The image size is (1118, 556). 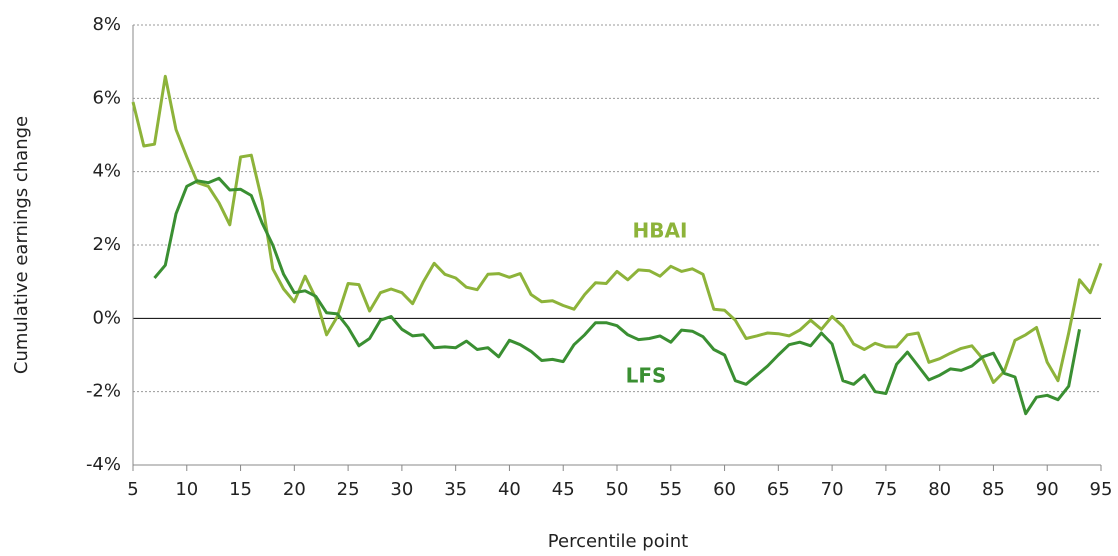 What do you see at coordinates (939, 489) in the screenshot?
I see `x-tick-label: 80` at bounding box center [939, 489].